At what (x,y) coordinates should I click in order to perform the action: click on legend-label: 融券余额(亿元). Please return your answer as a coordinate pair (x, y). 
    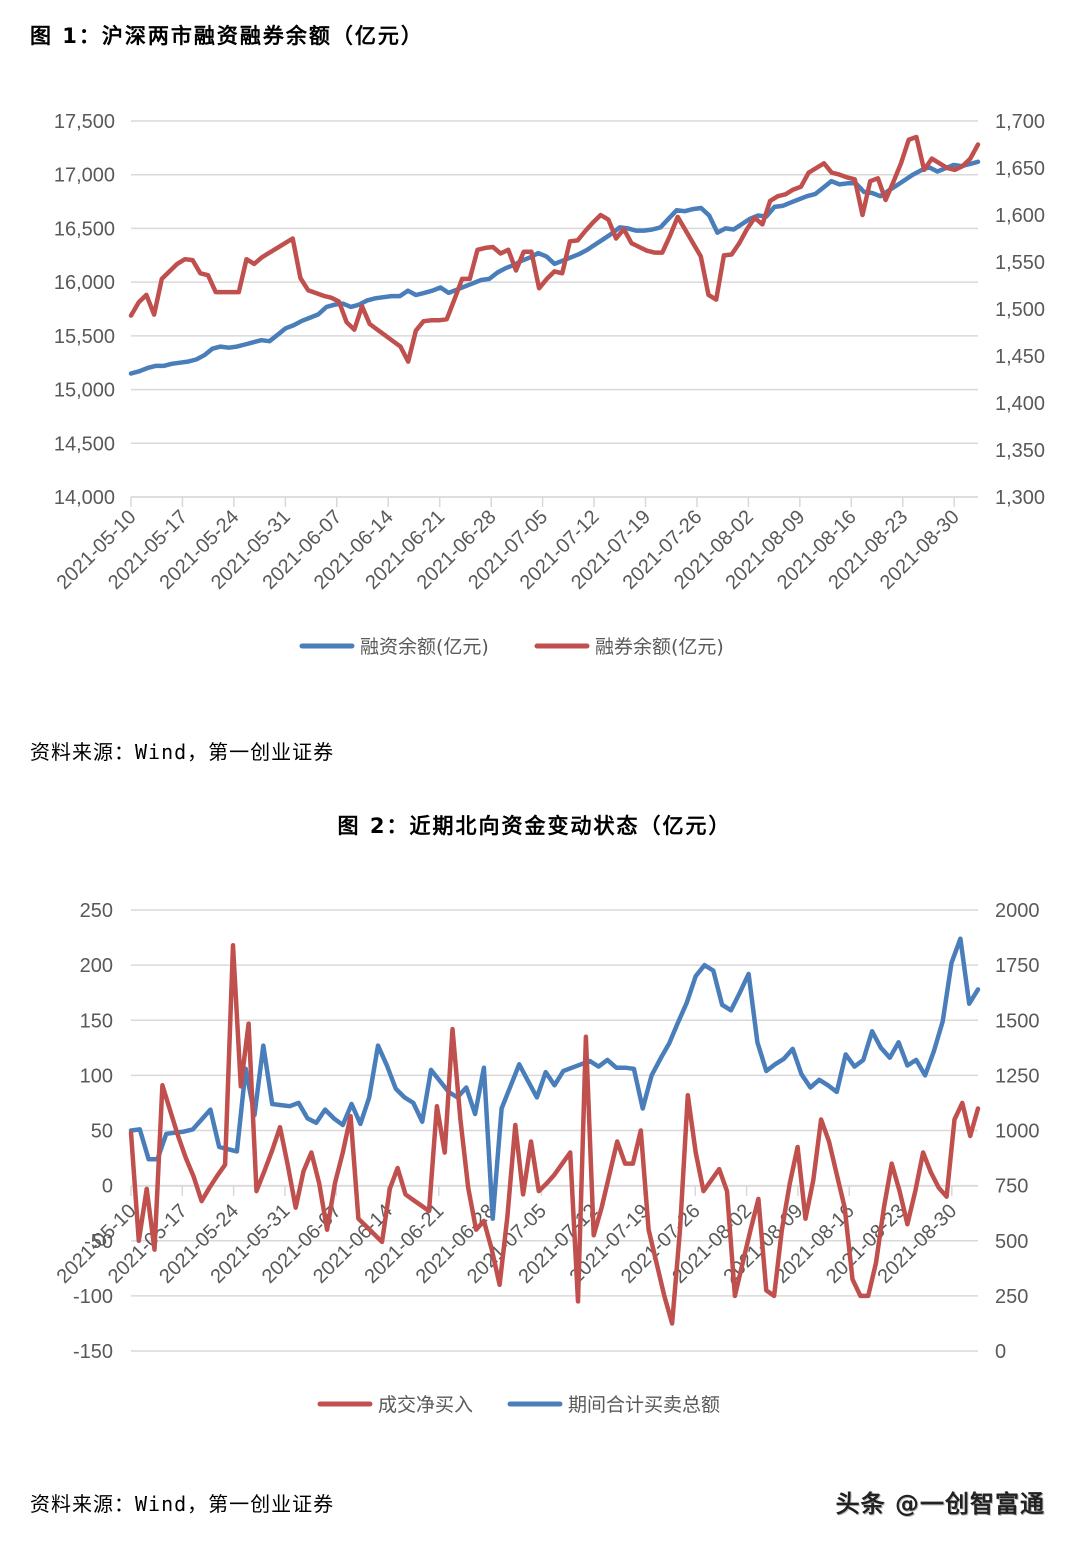
    Looking at the image, I should click on (659, 647).